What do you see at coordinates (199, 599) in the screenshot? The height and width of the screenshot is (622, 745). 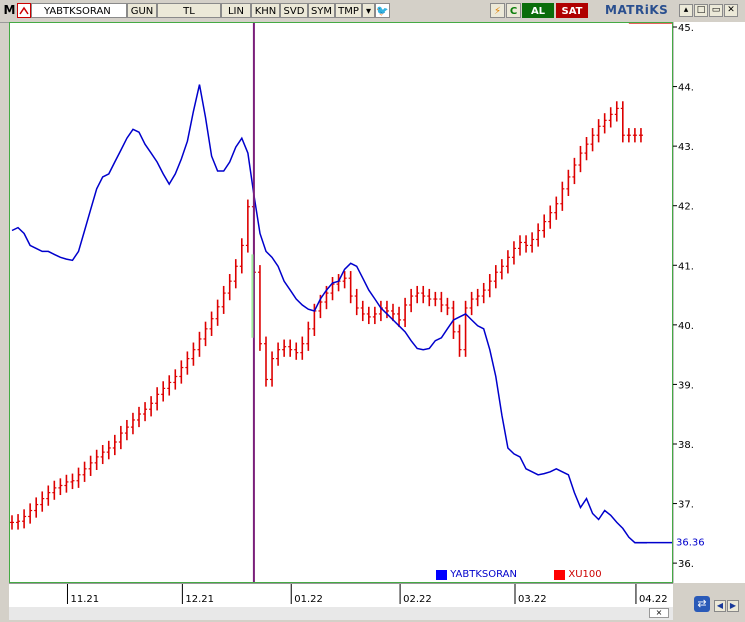 I see `date-tick-label: 12.21` at bounding box center [199, 599].